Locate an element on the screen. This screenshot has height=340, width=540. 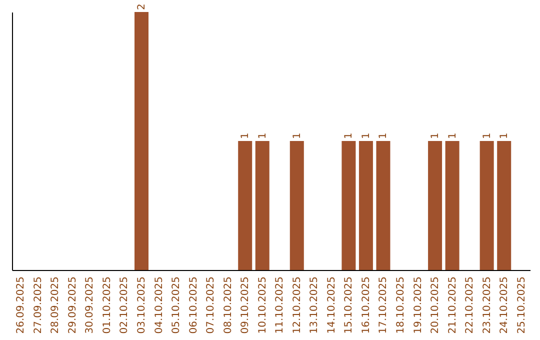
x-tick-label: 02.10.2025 is located at coordinates (124, 305).